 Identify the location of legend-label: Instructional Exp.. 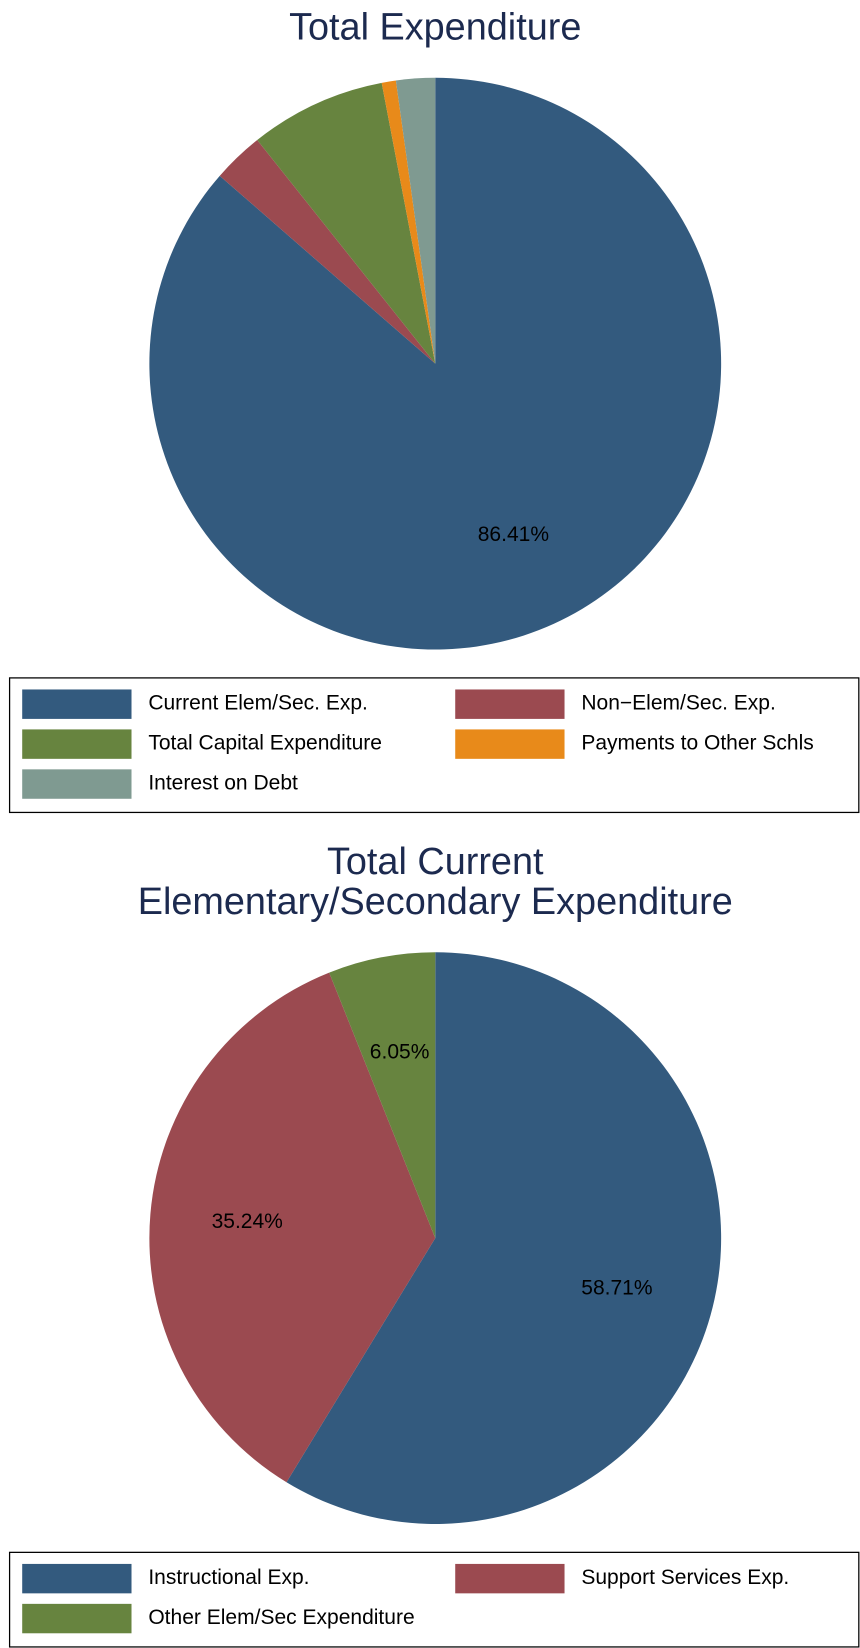
(228, 1577).